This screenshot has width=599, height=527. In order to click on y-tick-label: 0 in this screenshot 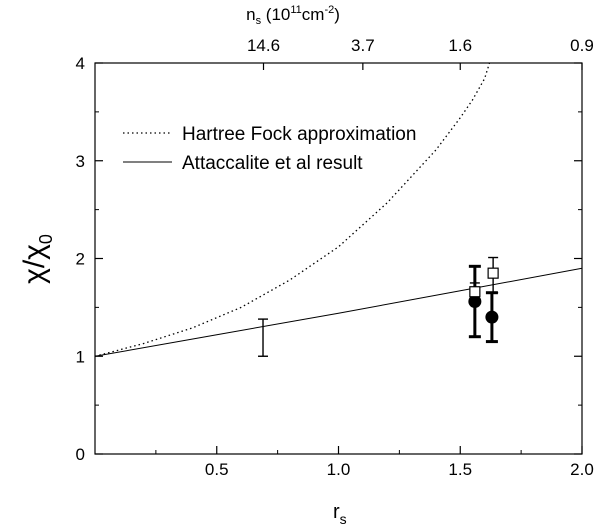, I will do `click(80, 454)`.